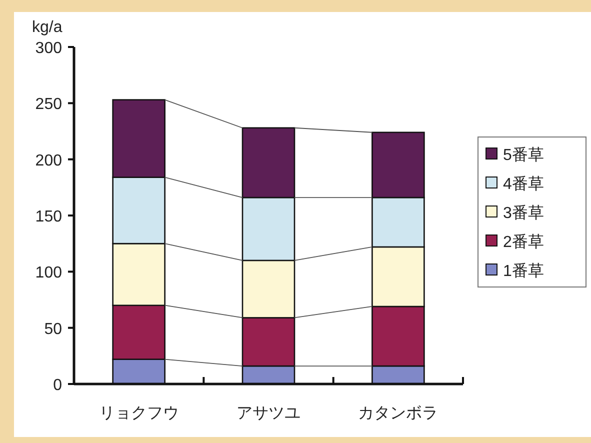 The width and height of the screenshot is (591, 443). What do you see at coordinates (48, 48) in the screenshot?
I see `y-tick-label: 300` at bounding box center [48, 48].